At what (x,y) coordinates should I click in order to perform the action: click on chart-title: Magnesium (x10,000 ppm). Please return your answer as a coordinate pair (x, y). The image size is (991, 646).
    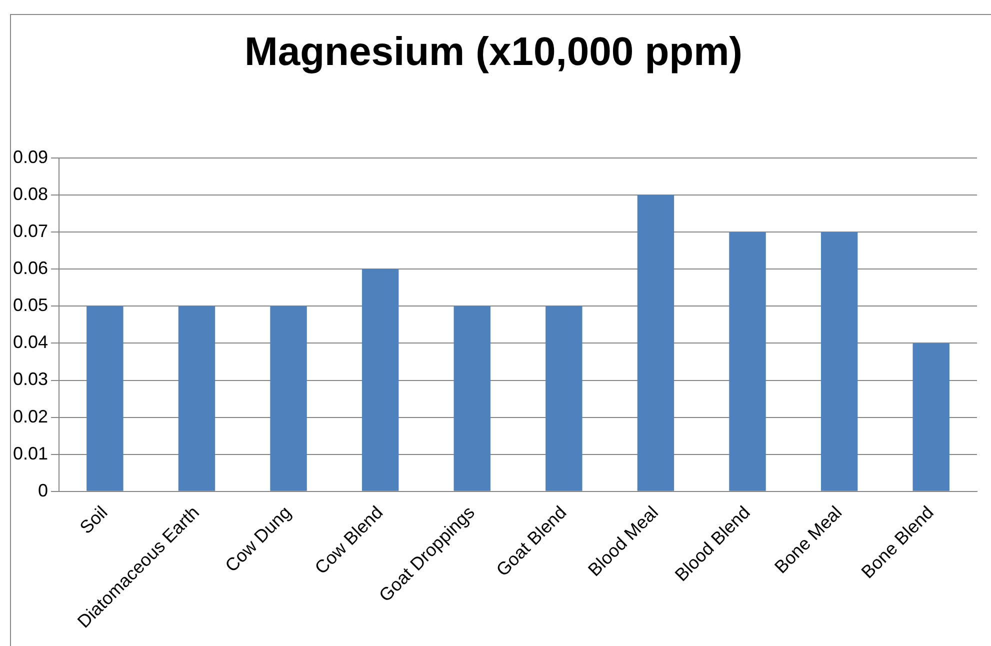
    Looking at the image, I should click on (493, 52).